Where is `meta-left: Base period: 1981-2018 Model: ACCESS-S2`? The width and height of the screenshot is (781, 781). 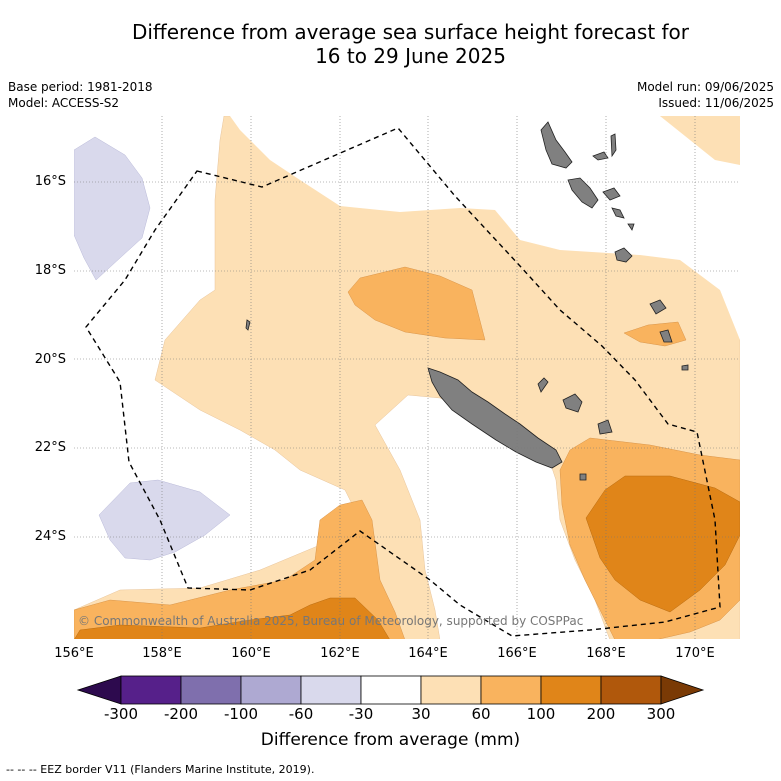 meta-left: Base period: 1981-2018 Model: ACCESS-S2 is located at coordinates (80, 95).